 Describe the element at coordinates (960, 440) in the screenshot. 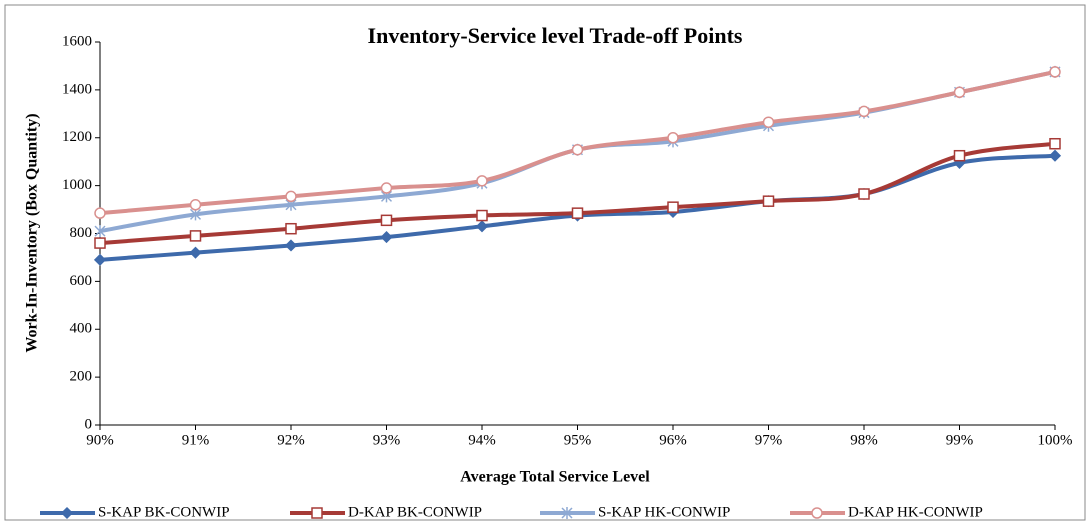

I see `x-tick-label: 99%` at that location.